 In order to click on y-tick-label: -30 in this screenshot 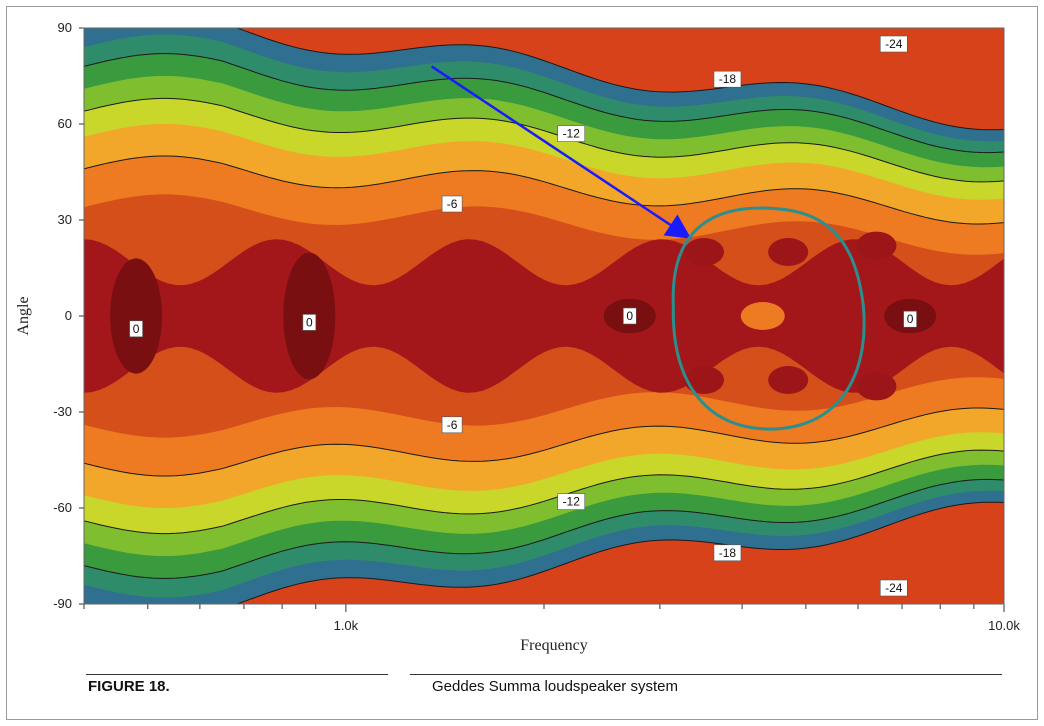, I will do `click(62, 411)`.